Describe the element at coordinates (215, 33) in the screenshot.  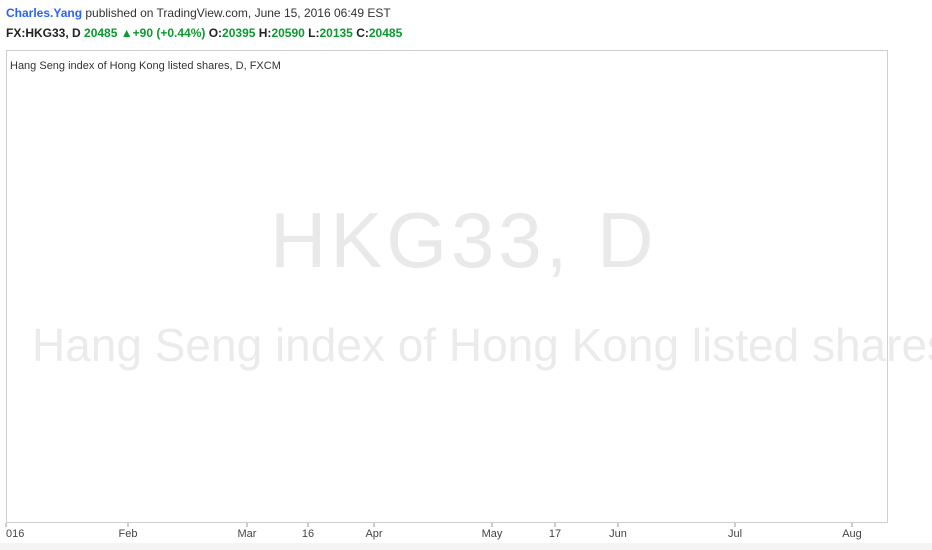
I see `open-label: O:` at that location.